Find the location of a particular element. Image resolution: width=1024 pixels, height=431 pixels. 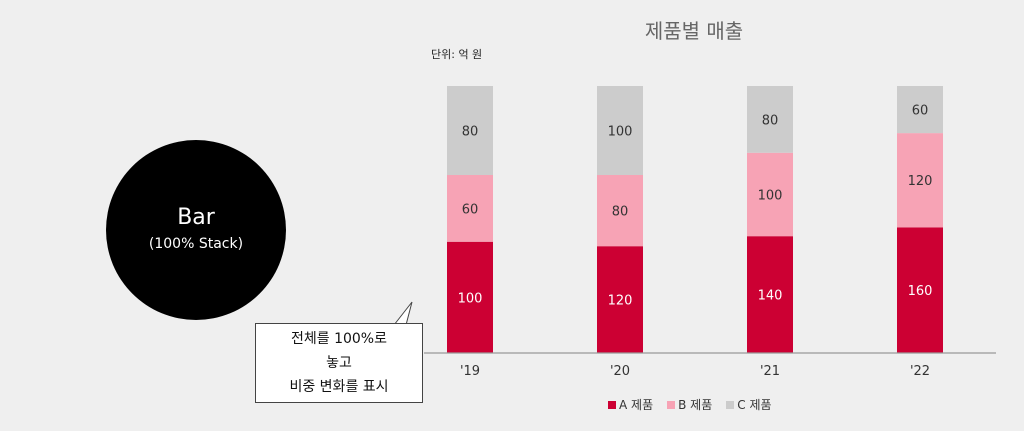

data-label-b-1: 80 is located at coordinates (620, 212).